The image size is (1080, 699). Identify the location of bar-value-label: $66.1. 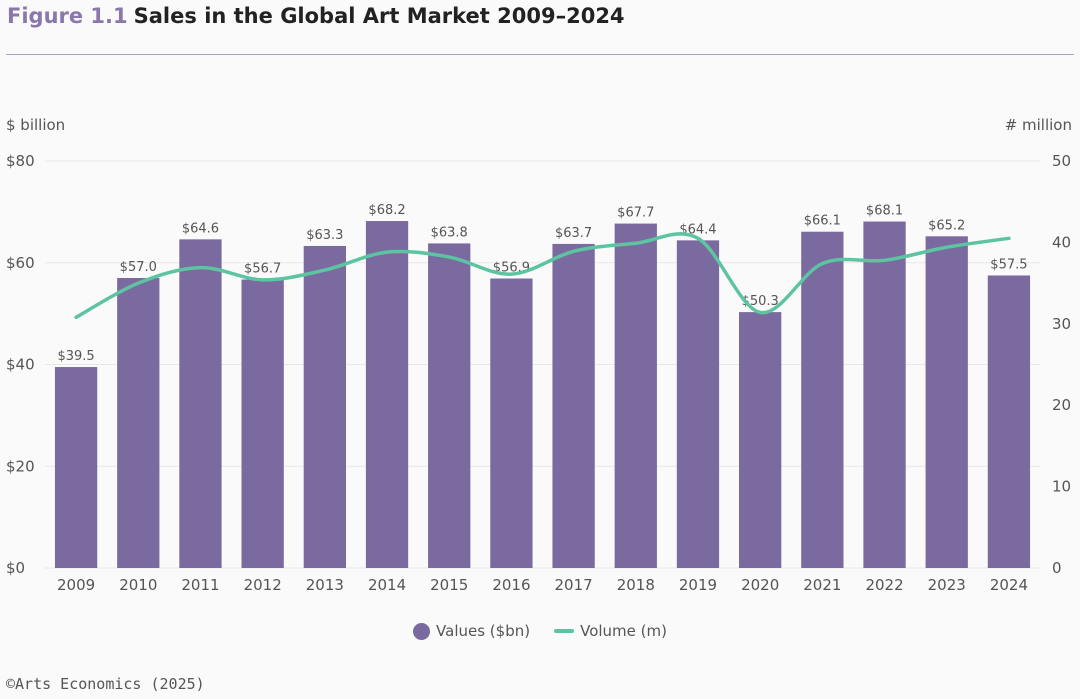
(822, 221).